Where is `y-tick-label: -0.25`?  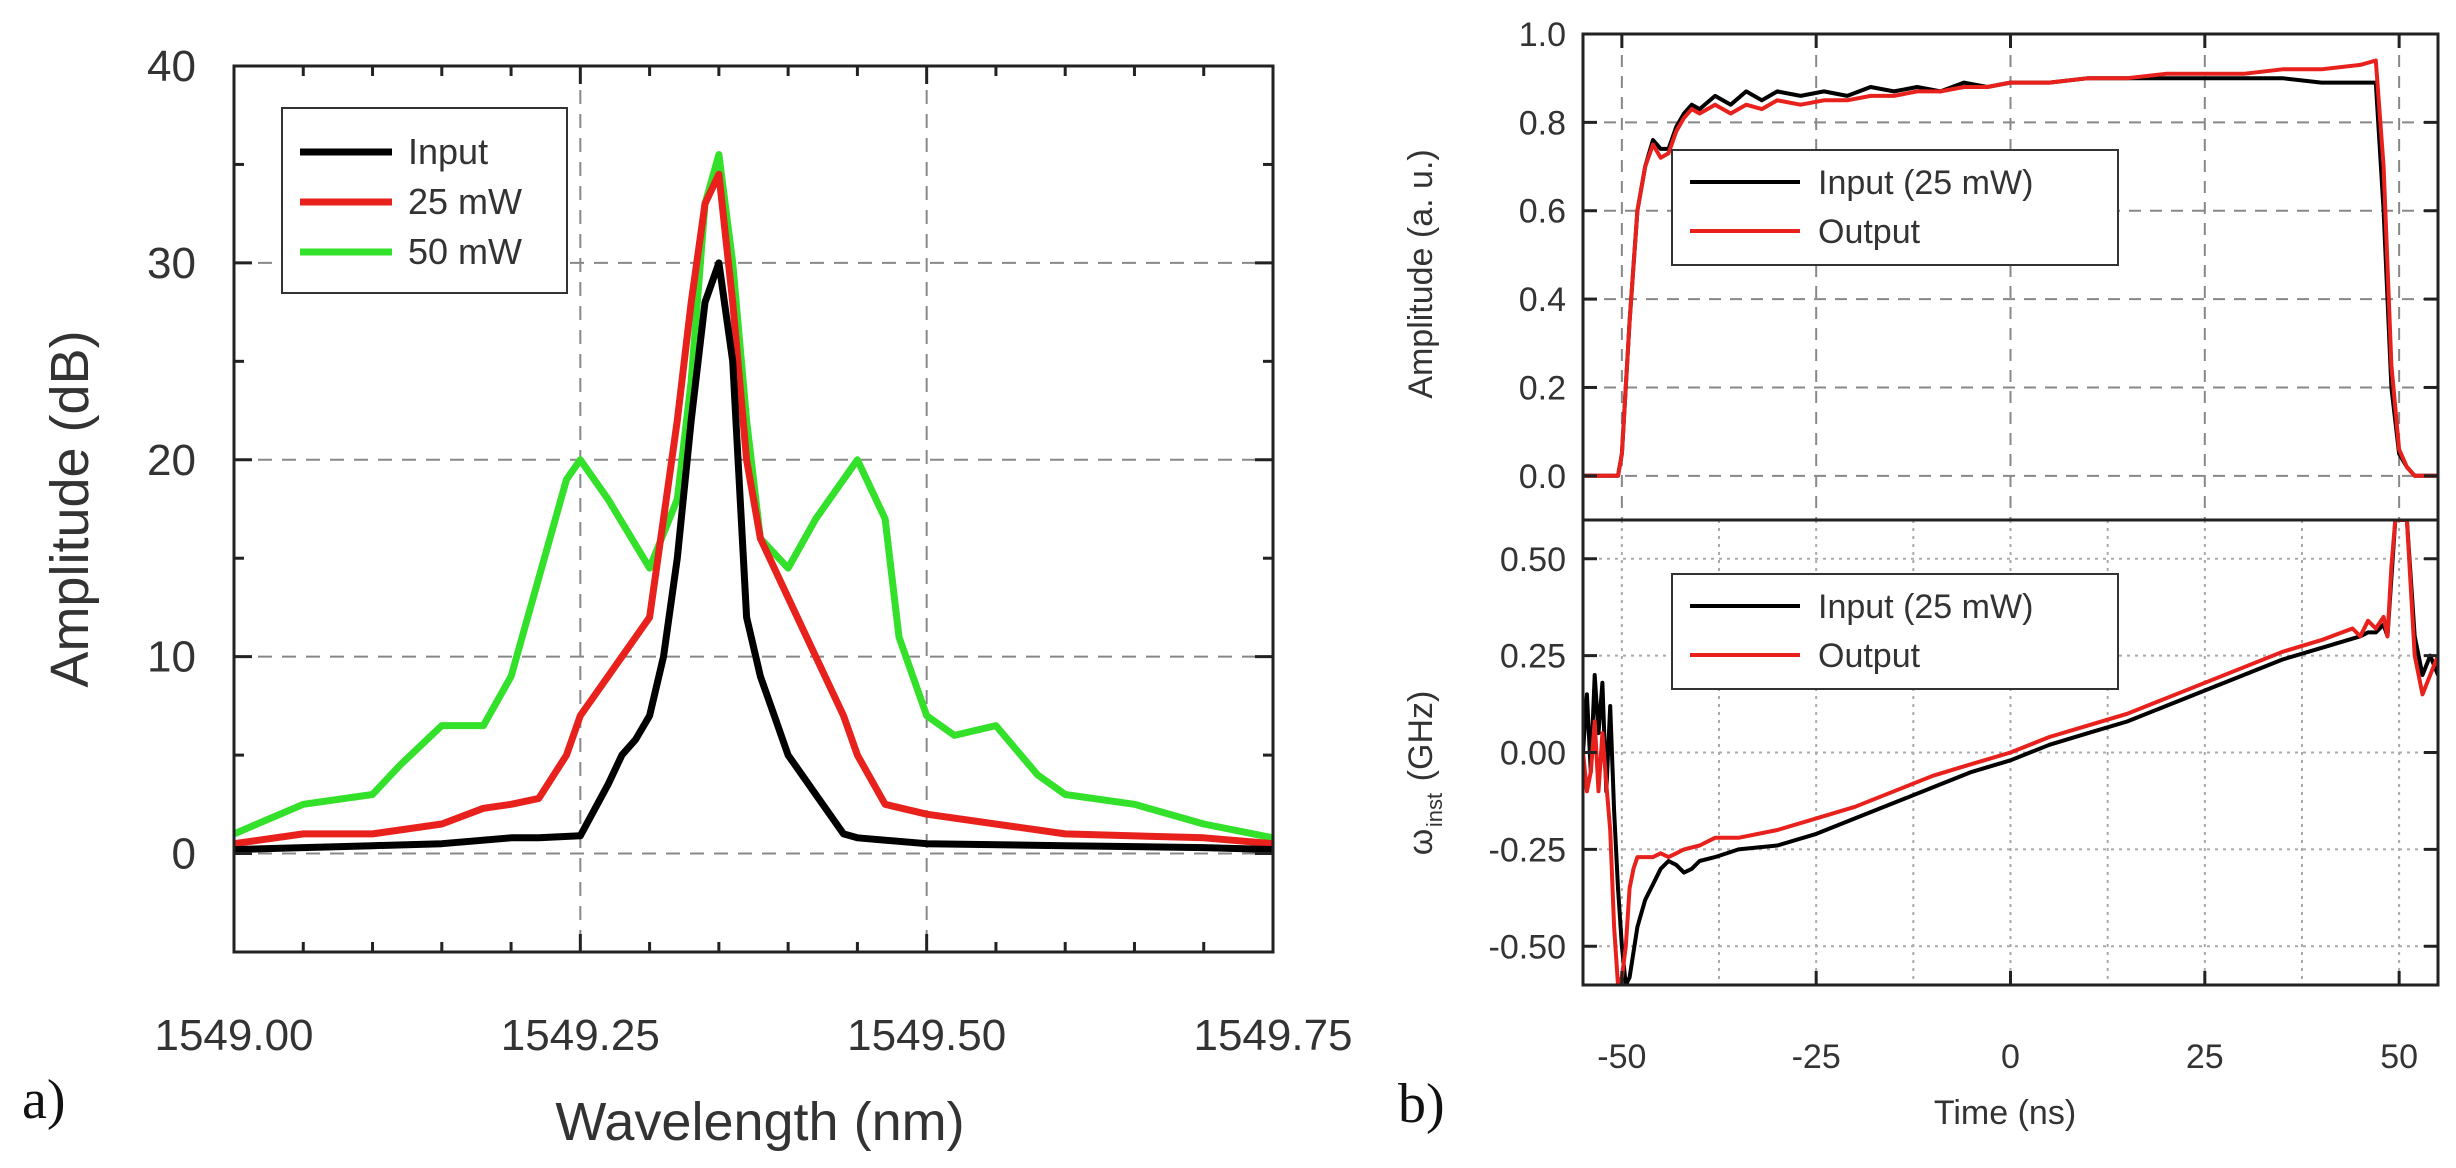 y-tick-label: -0.25 is located at coordinates (1528, 850).